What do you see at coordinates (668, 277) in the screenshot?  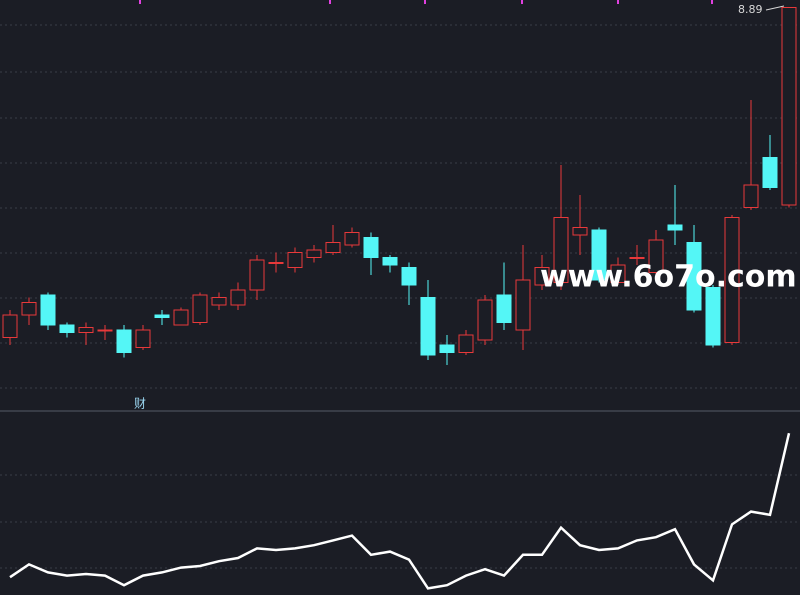 I see `watermark: www.6o7o.com` at bounding box center [668, 277].